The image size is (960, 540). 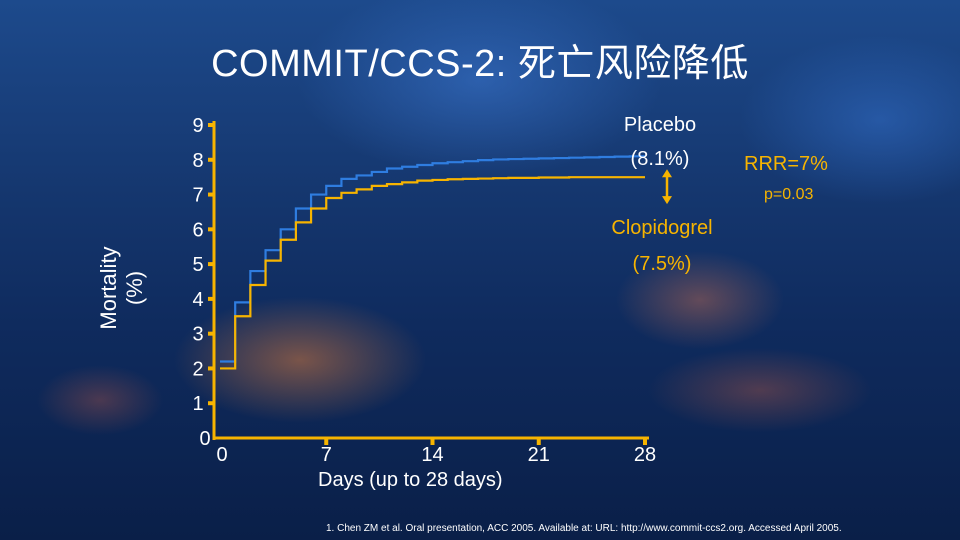 What do you see at coordinates (789, 194) in the screenshot?
I see `p-value-annotation: p=0.03` at bounding box center [789, 194].